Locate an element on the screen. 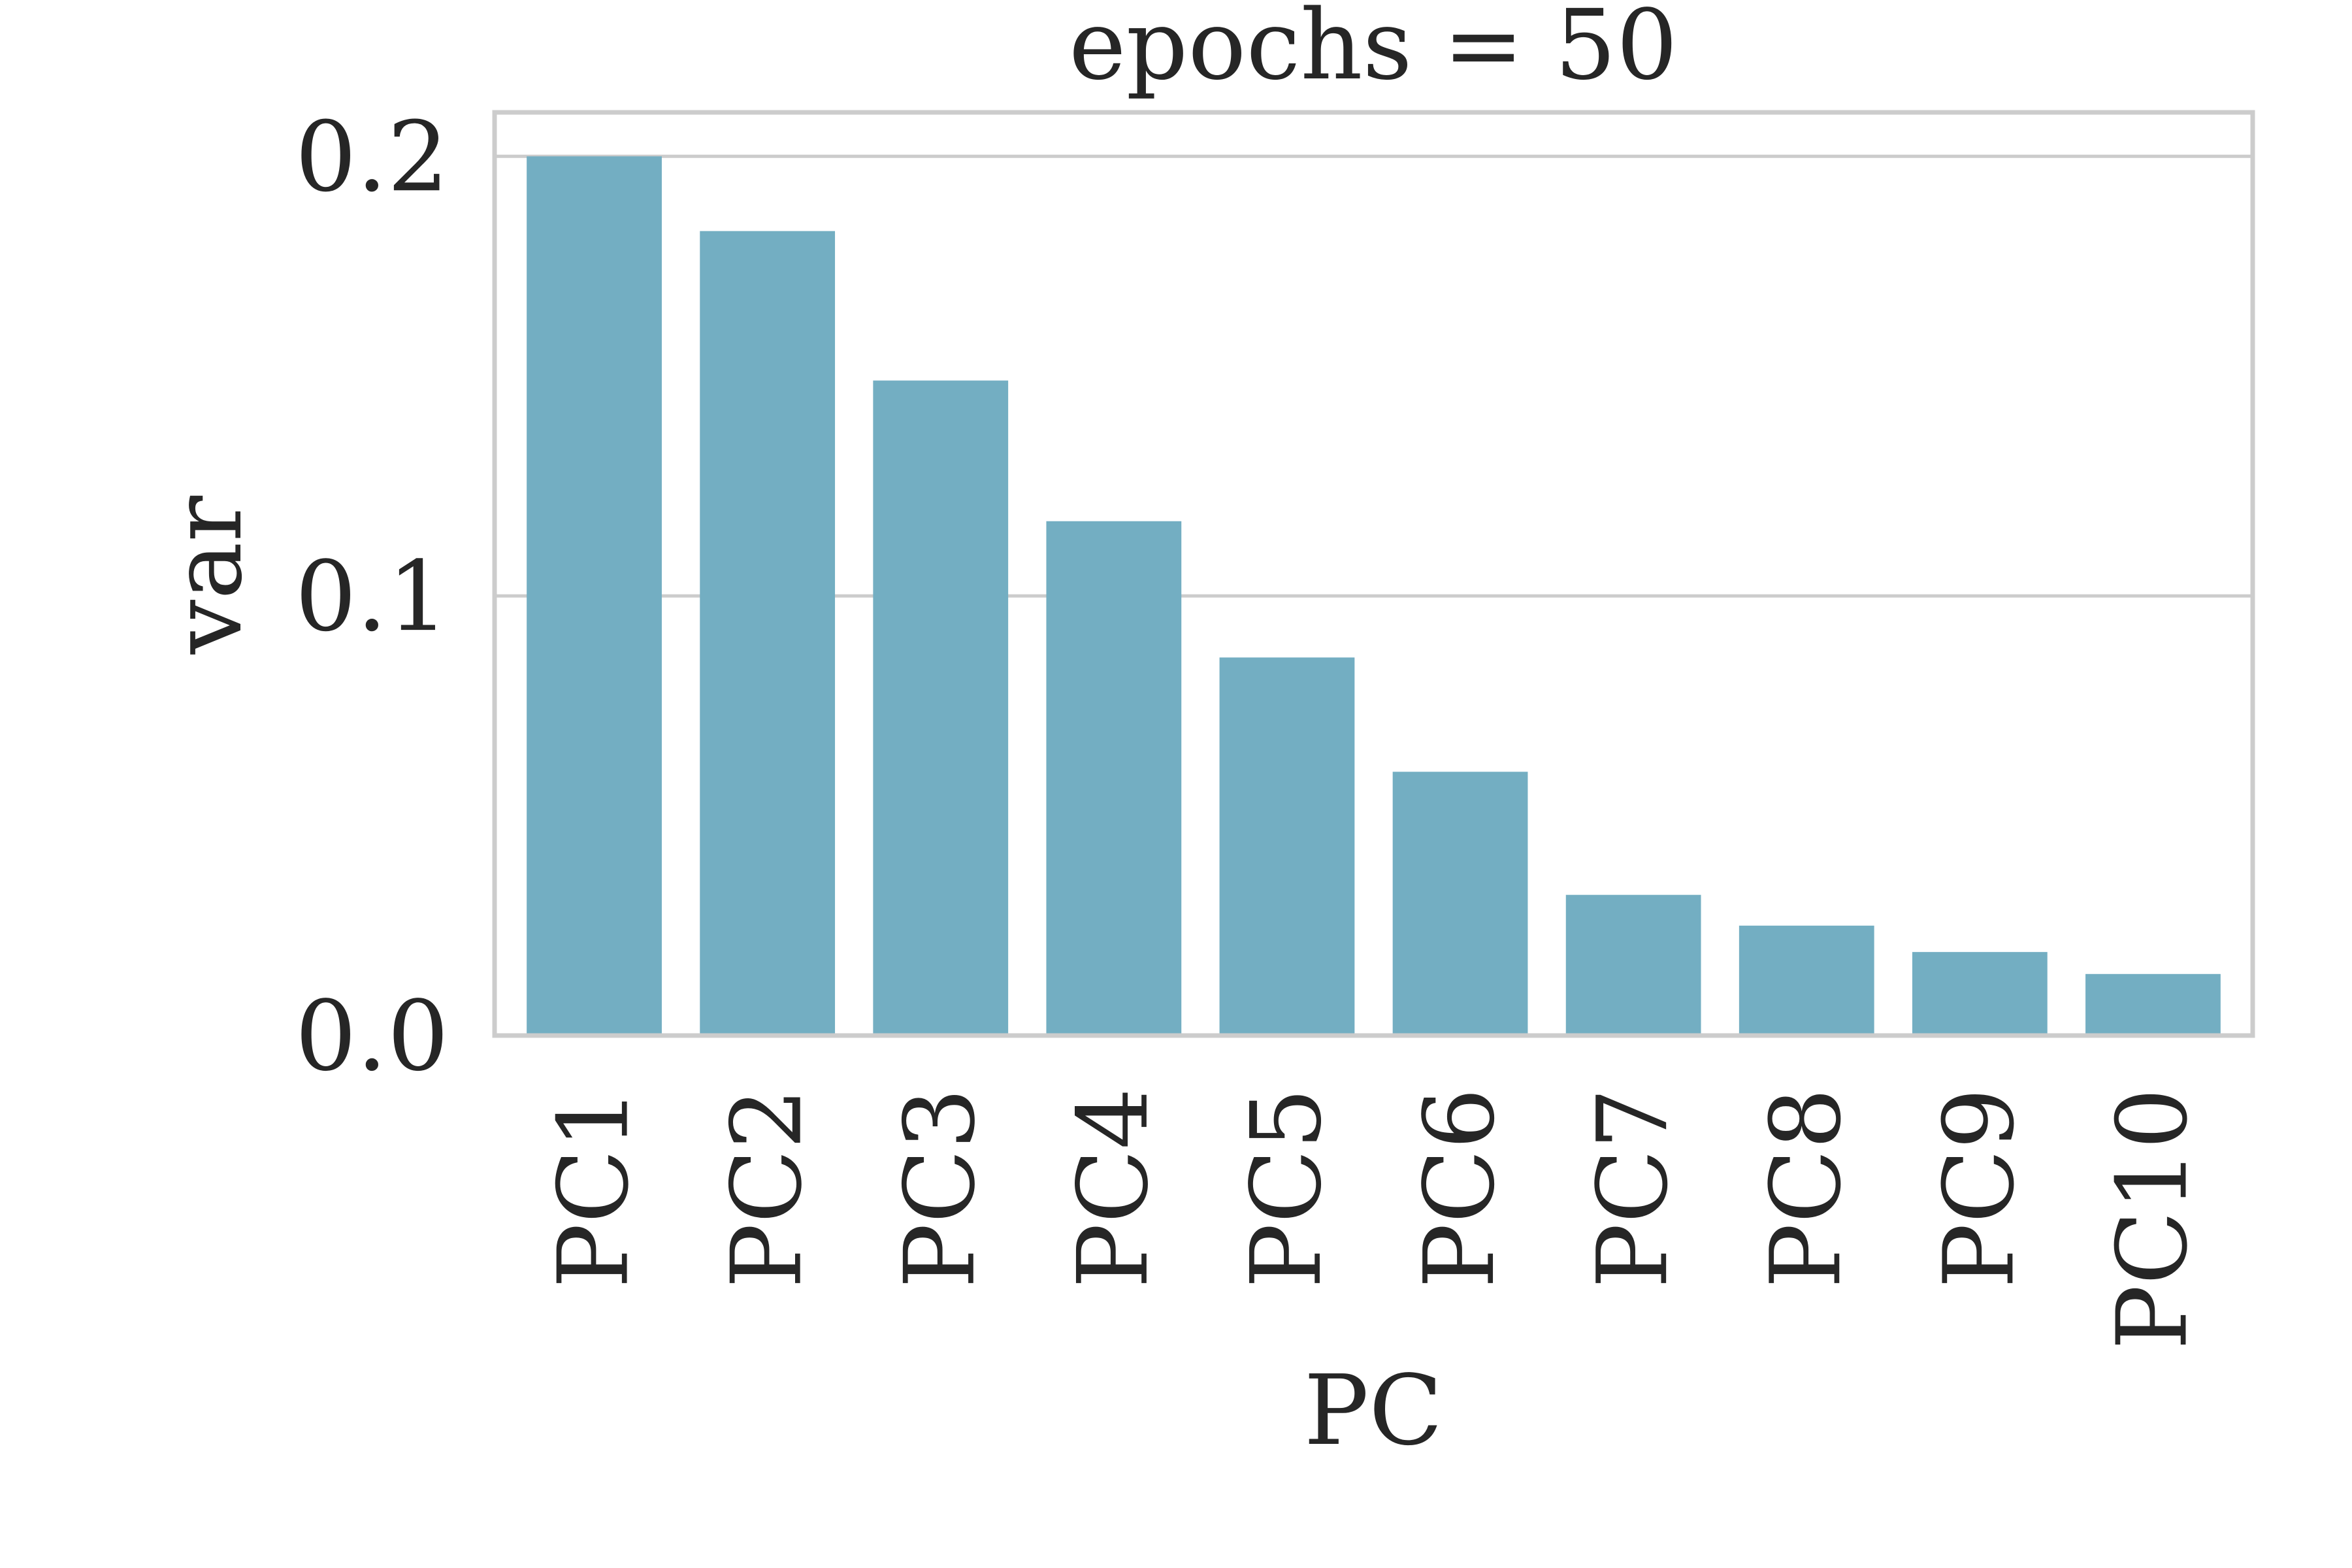  bar-pc7 is located at coordinates (1633, 965).